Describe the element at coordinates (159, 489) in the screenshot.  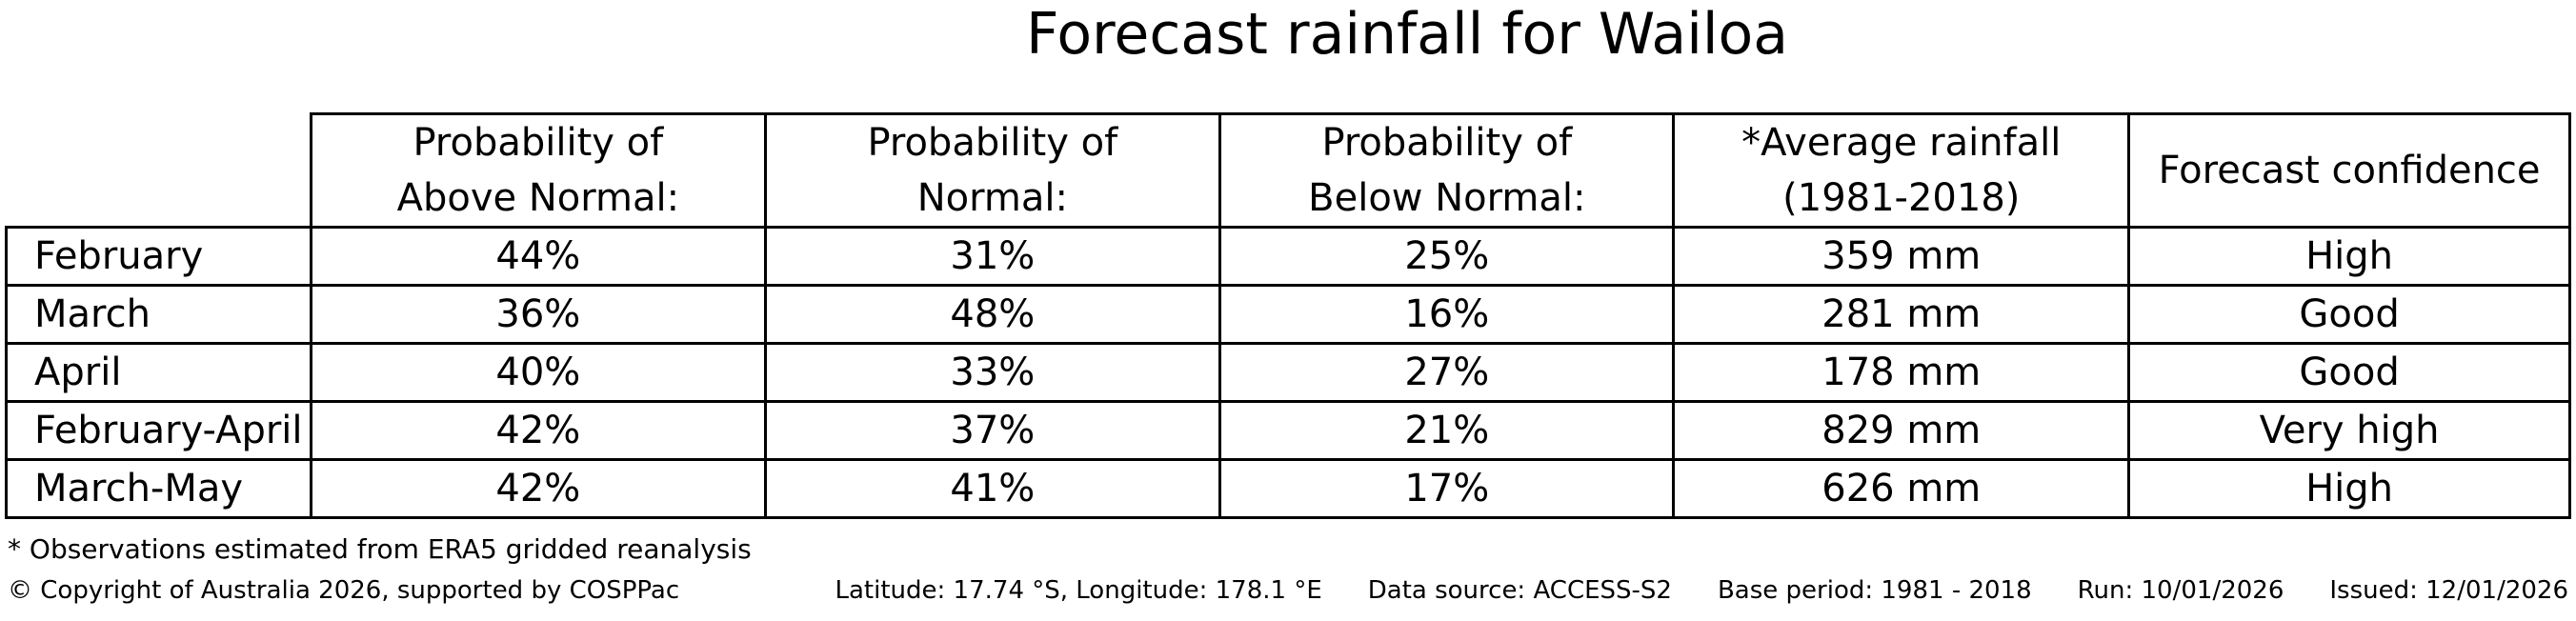
I see `row-label: March-May` at that location.